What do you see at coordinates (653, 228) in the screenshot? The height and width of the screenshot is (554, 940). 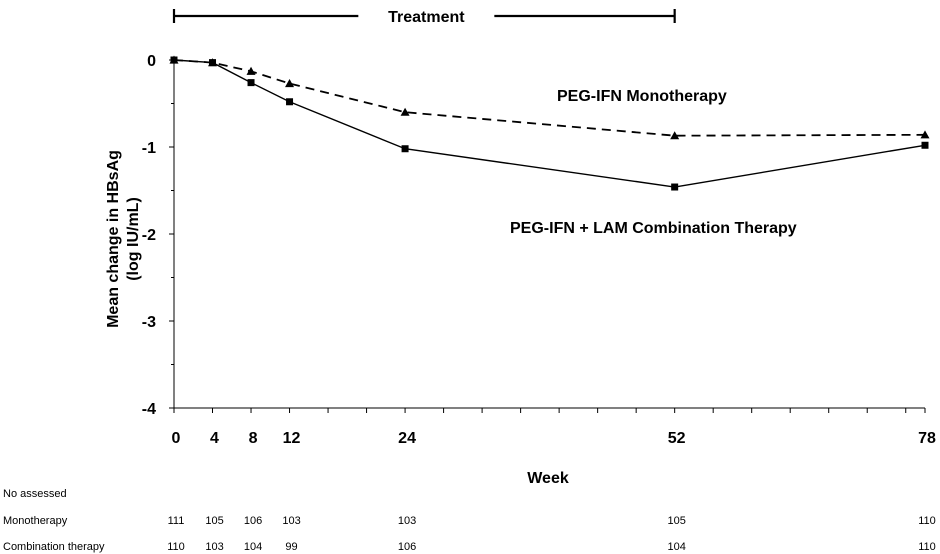 I see `series-label-combination: PEG-IFN + LAM Combination Therapy` at bounding box center [653, 228].